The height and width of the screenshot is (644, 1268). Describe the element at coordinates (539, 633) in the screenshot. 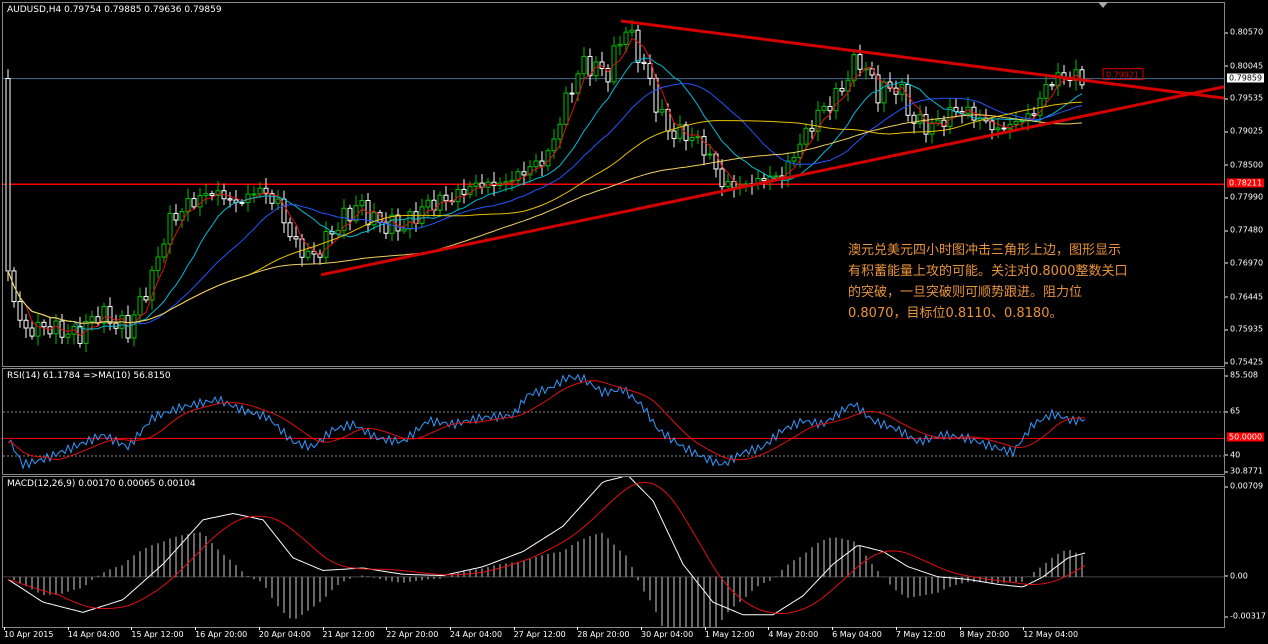

I see `time-axis-tick: 27 Apr 12:00` at that location.